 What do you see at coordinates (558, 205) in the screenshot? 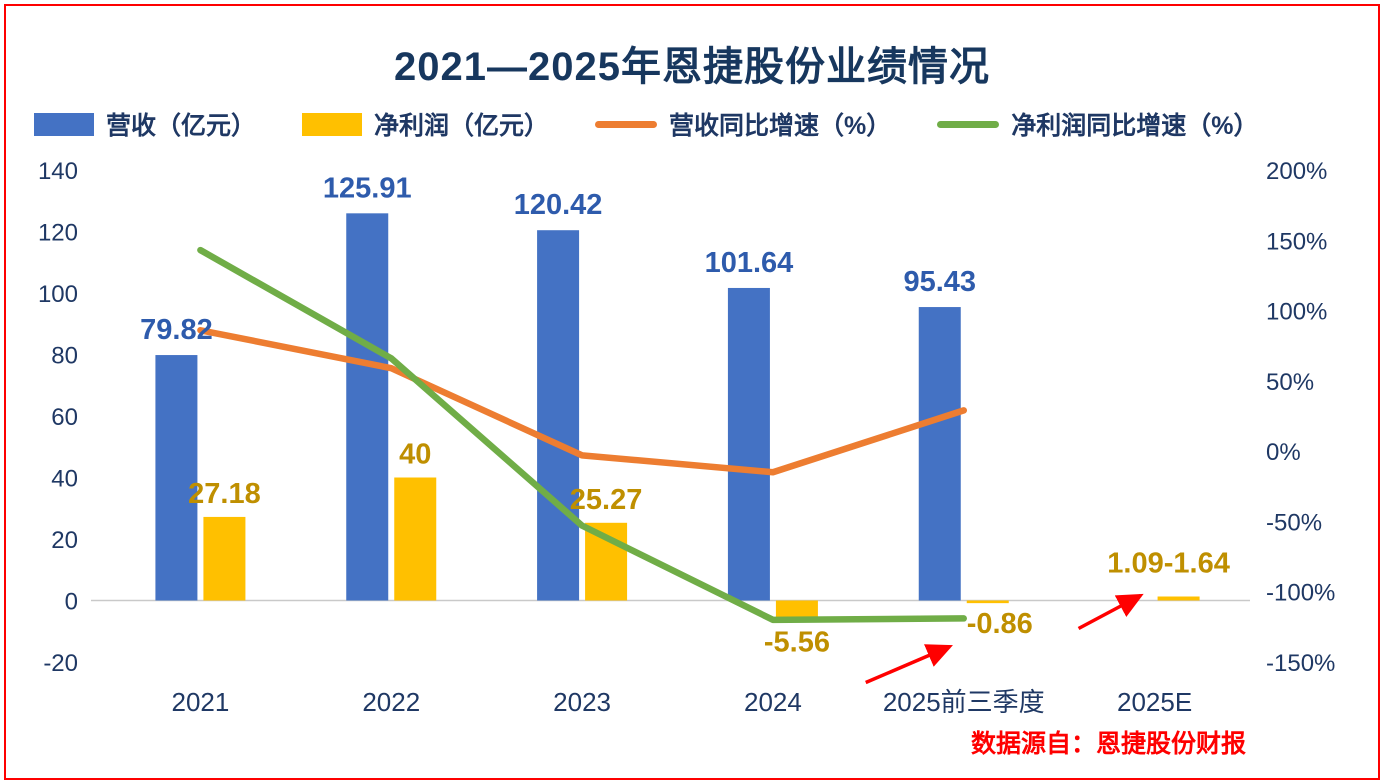
I see `revenue-data-label: 120.42` at bounding box center [558, 205].